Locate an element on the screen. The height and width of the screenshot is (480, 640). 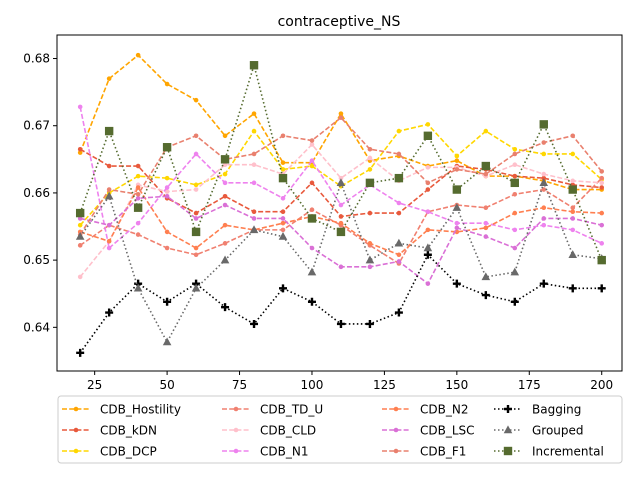
legend-entry: CDB_Hostility is located at coordinates (121, 410).